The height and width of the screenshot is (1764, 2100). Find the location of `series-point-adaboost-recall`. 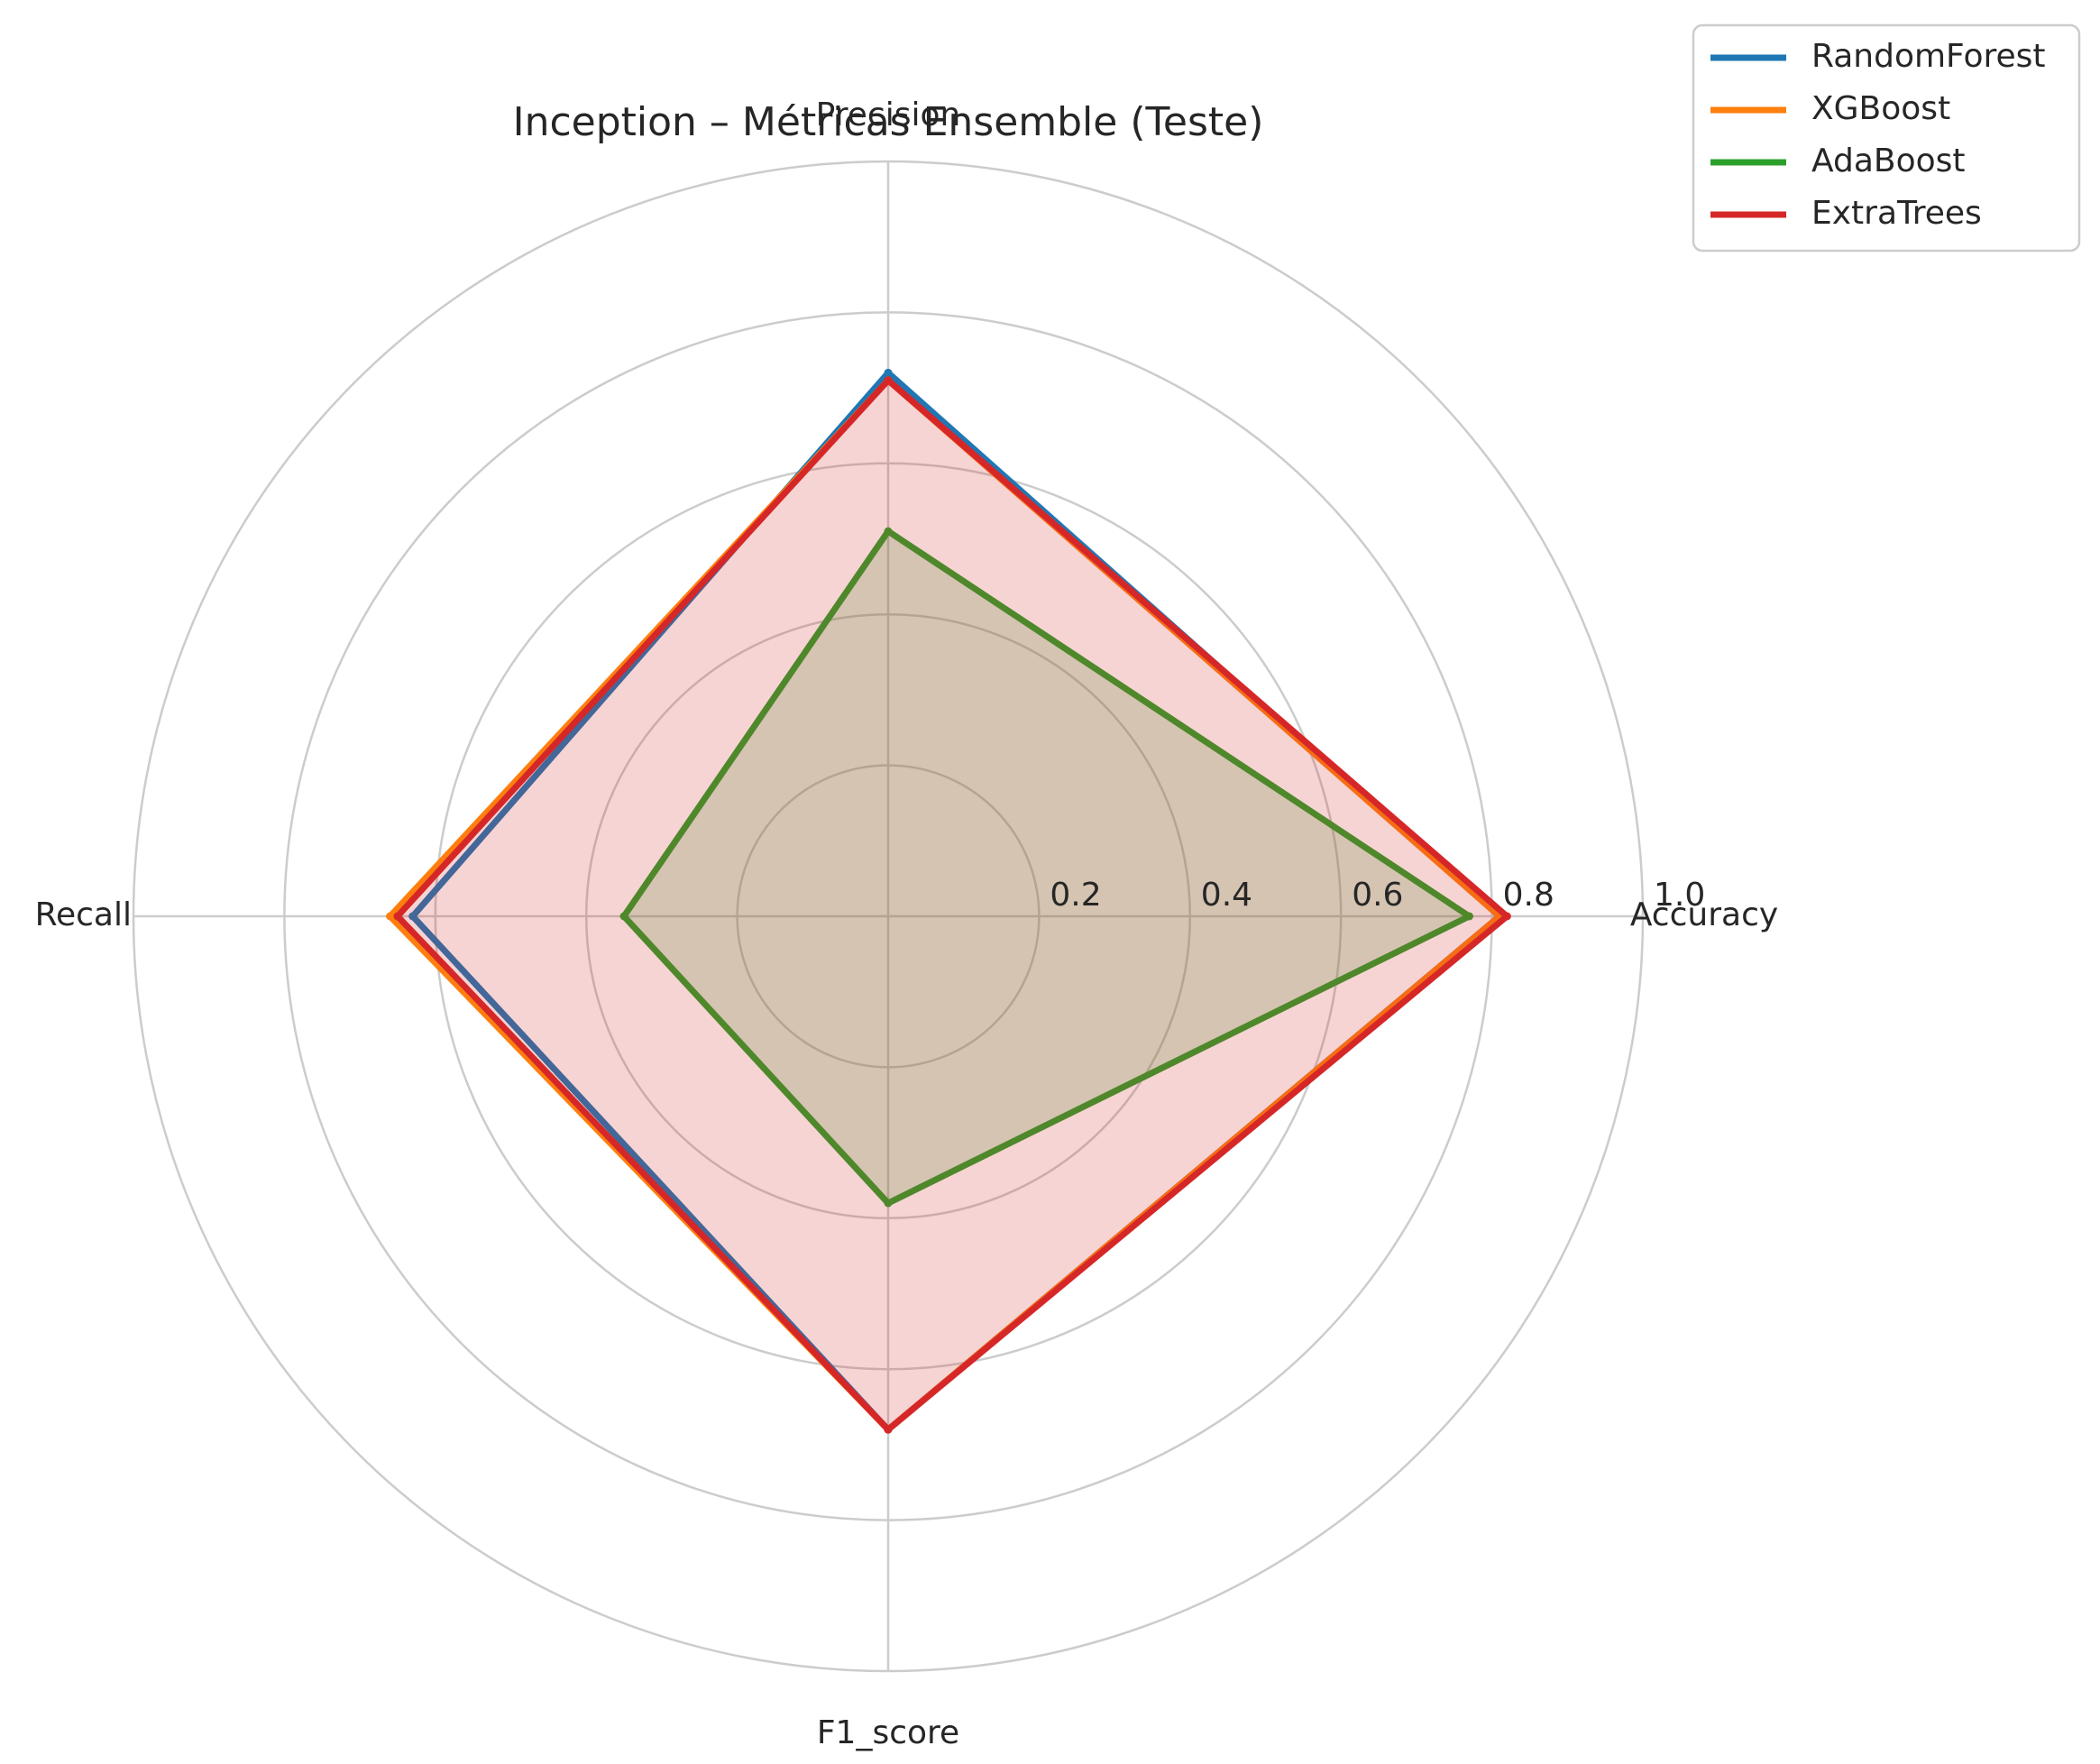

series-point-adaboost-recall is located at coordinates (623, 916).